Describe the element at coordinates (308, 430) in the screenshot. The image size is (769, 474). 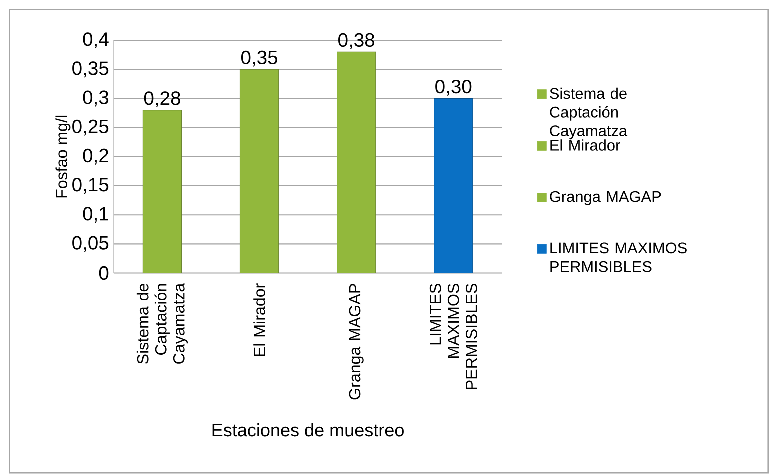
I see `x-axis-title: Estaciones de muestreo` at that location.